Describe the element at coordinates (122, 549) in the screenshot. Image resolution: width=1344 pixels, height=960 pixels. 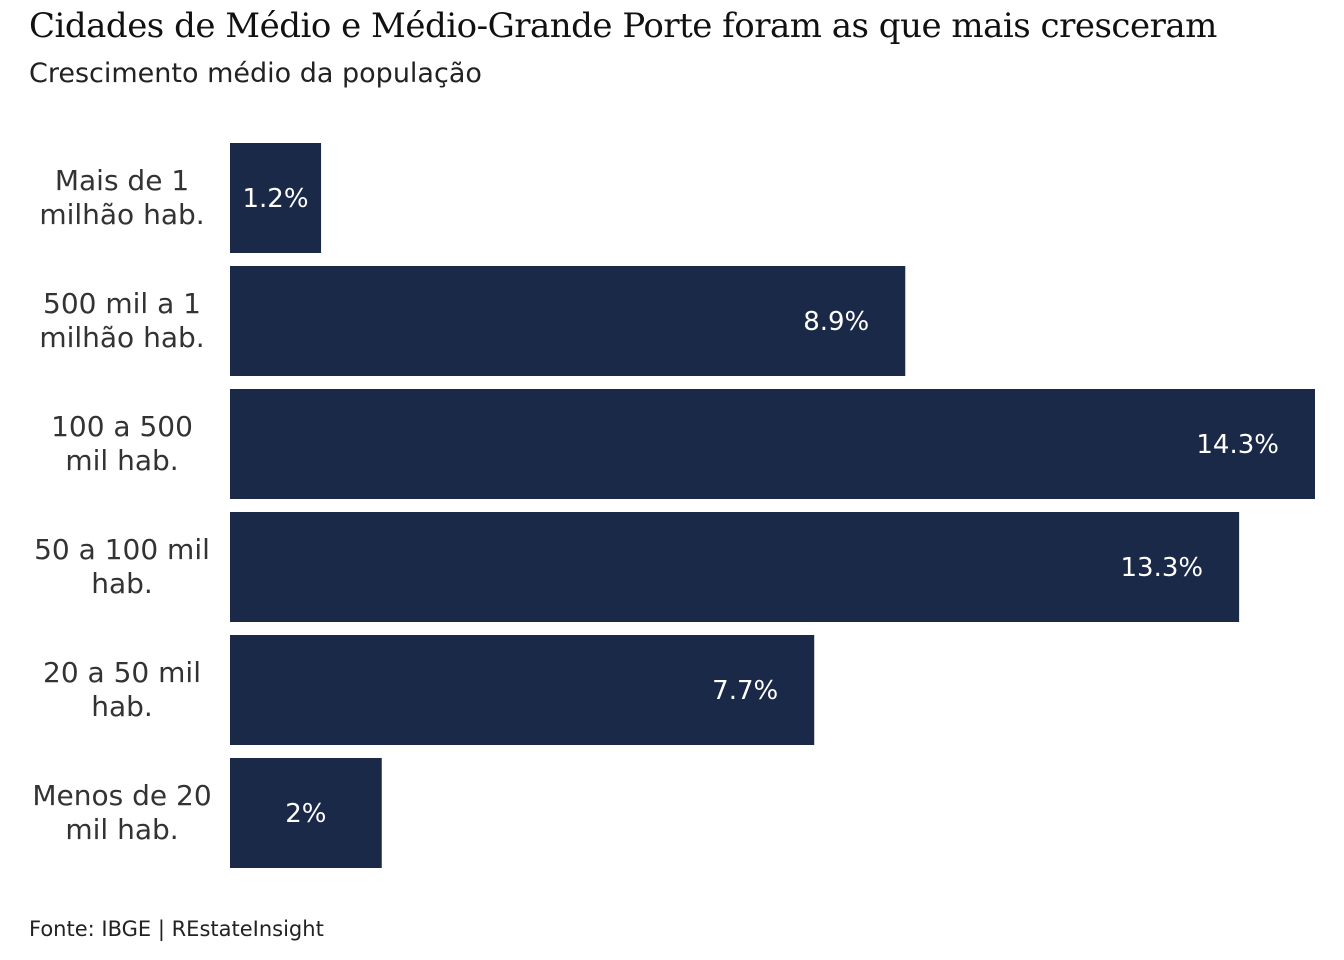
I see `category-label-3-line-0: 50 a 100 mil` at that location.